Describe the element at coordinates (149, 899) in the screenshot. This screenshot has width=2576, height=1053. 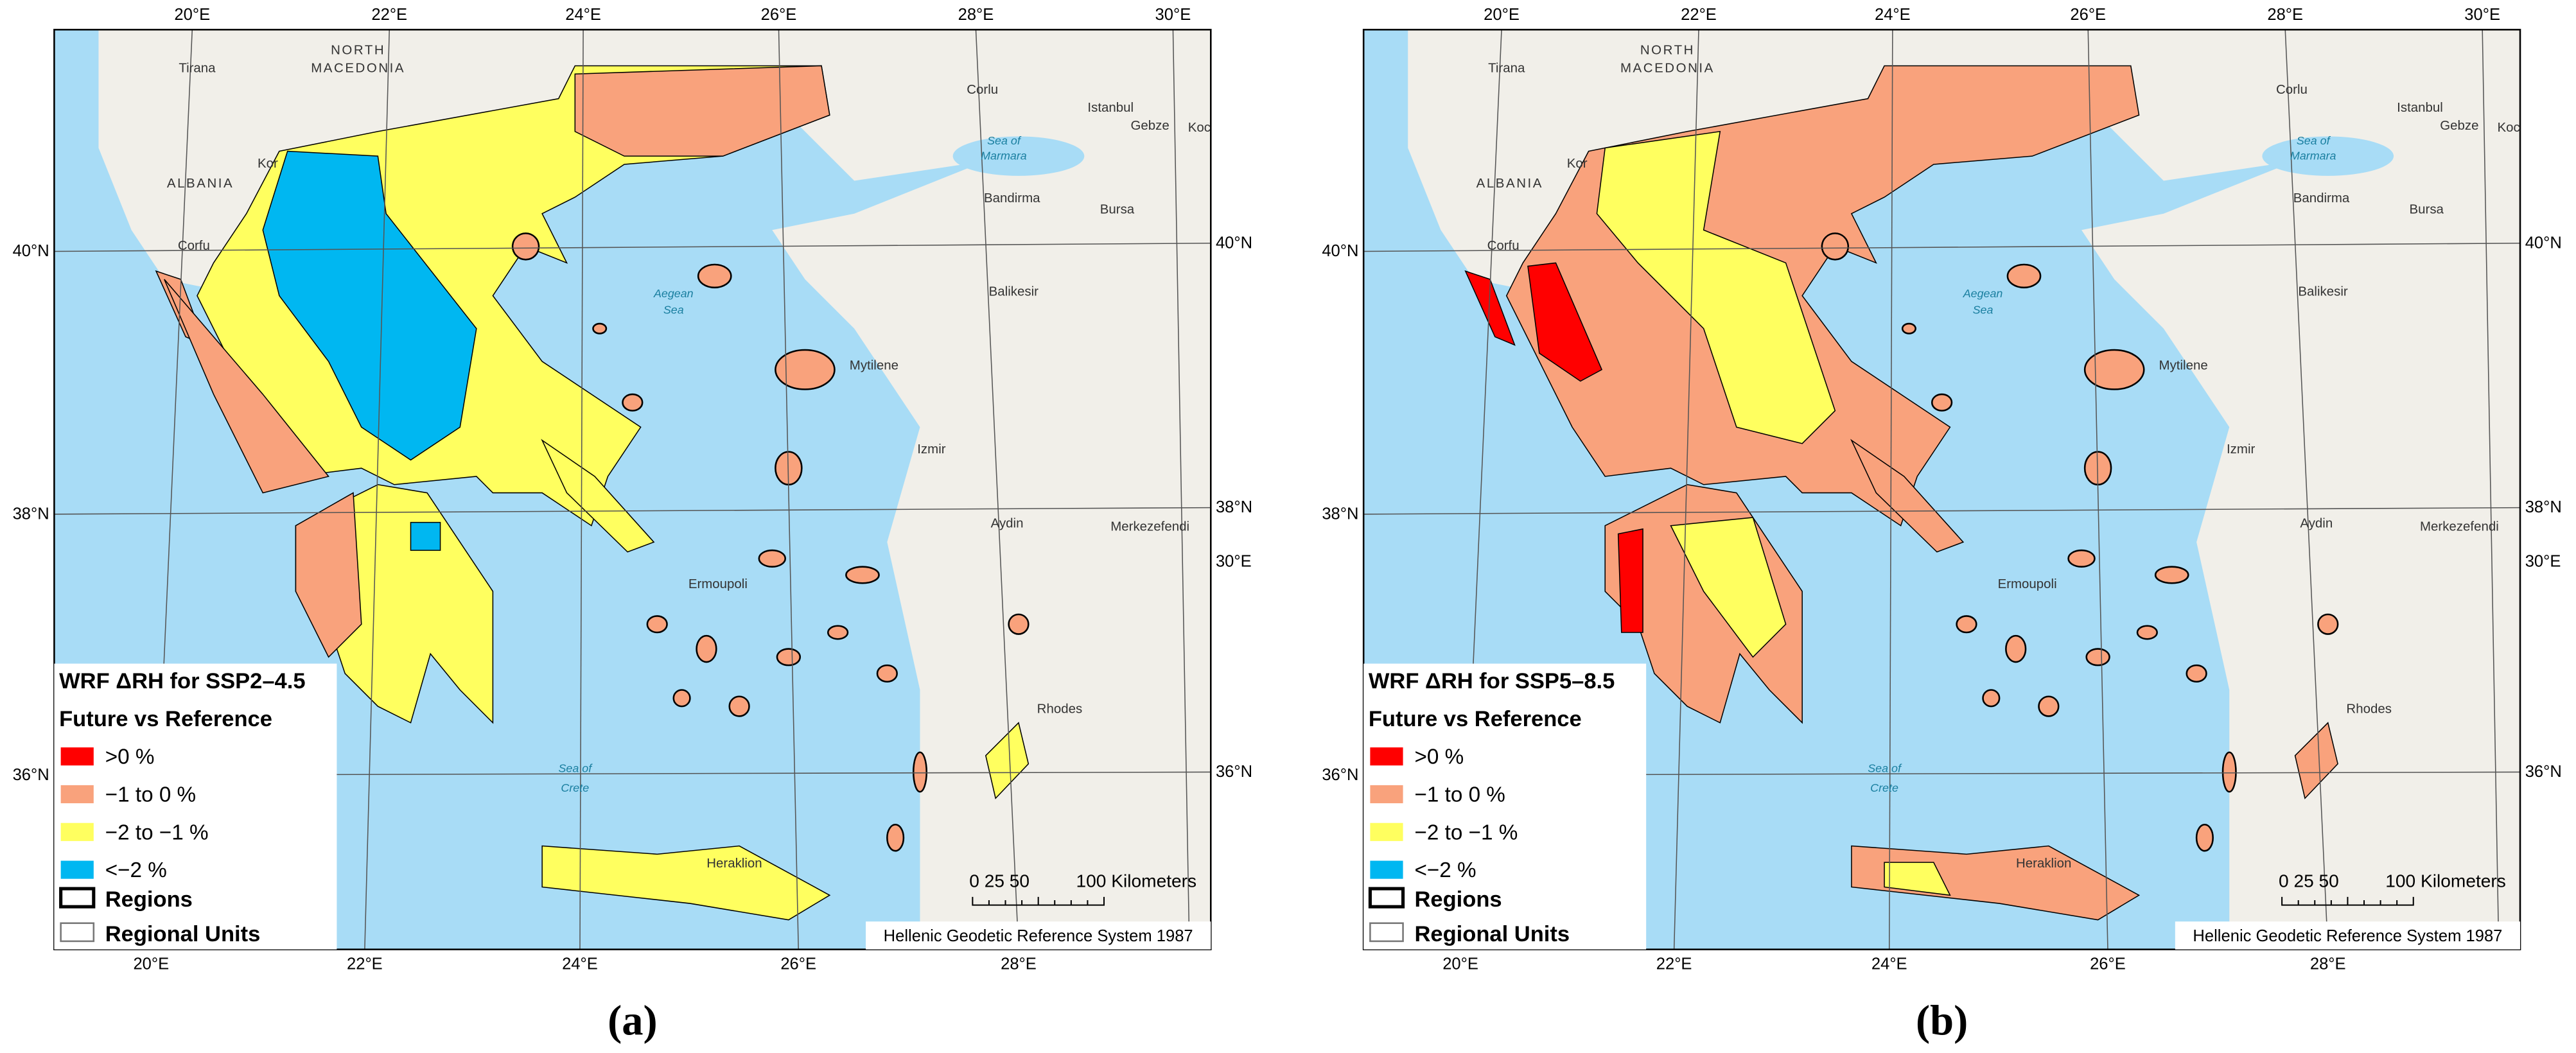
I see `legend-label: Regions` at that location.